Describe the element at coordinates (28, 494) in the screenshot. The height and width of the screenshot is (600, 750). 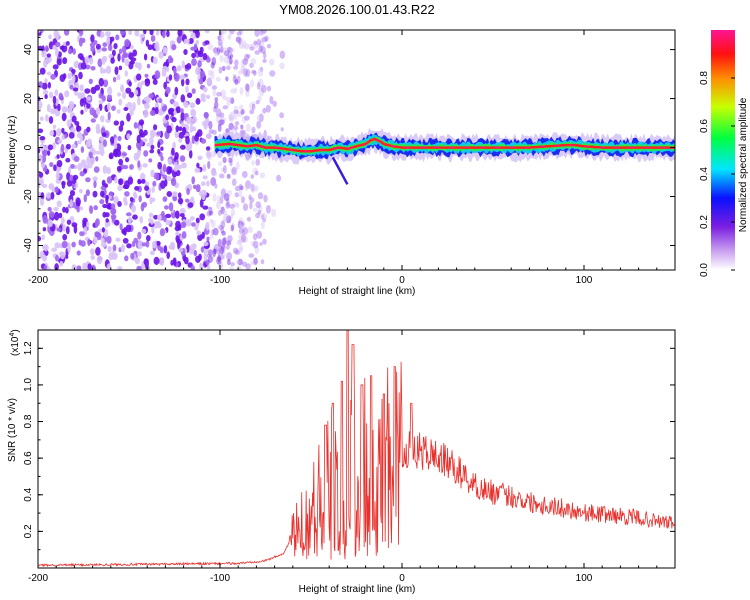
I see `y-tick-label: 0.4` at that location.